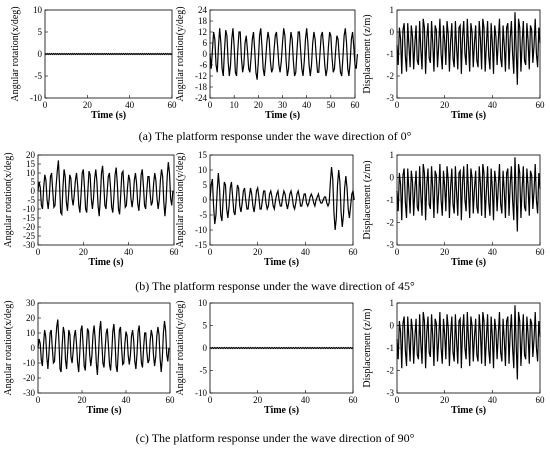 Image resolution: width=550 pixels, height=450 pixels. I want to click on y-tick-label: -30, so click(29, 245).